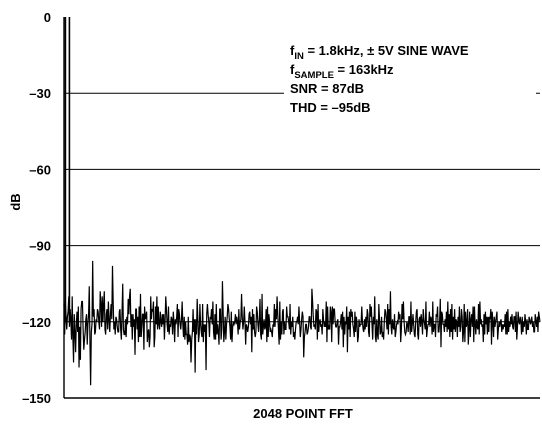  What do you see at coordinates (36, 322) in the screenshot?
I see `y-tick-label: –120` at bounding box center [36, 322].